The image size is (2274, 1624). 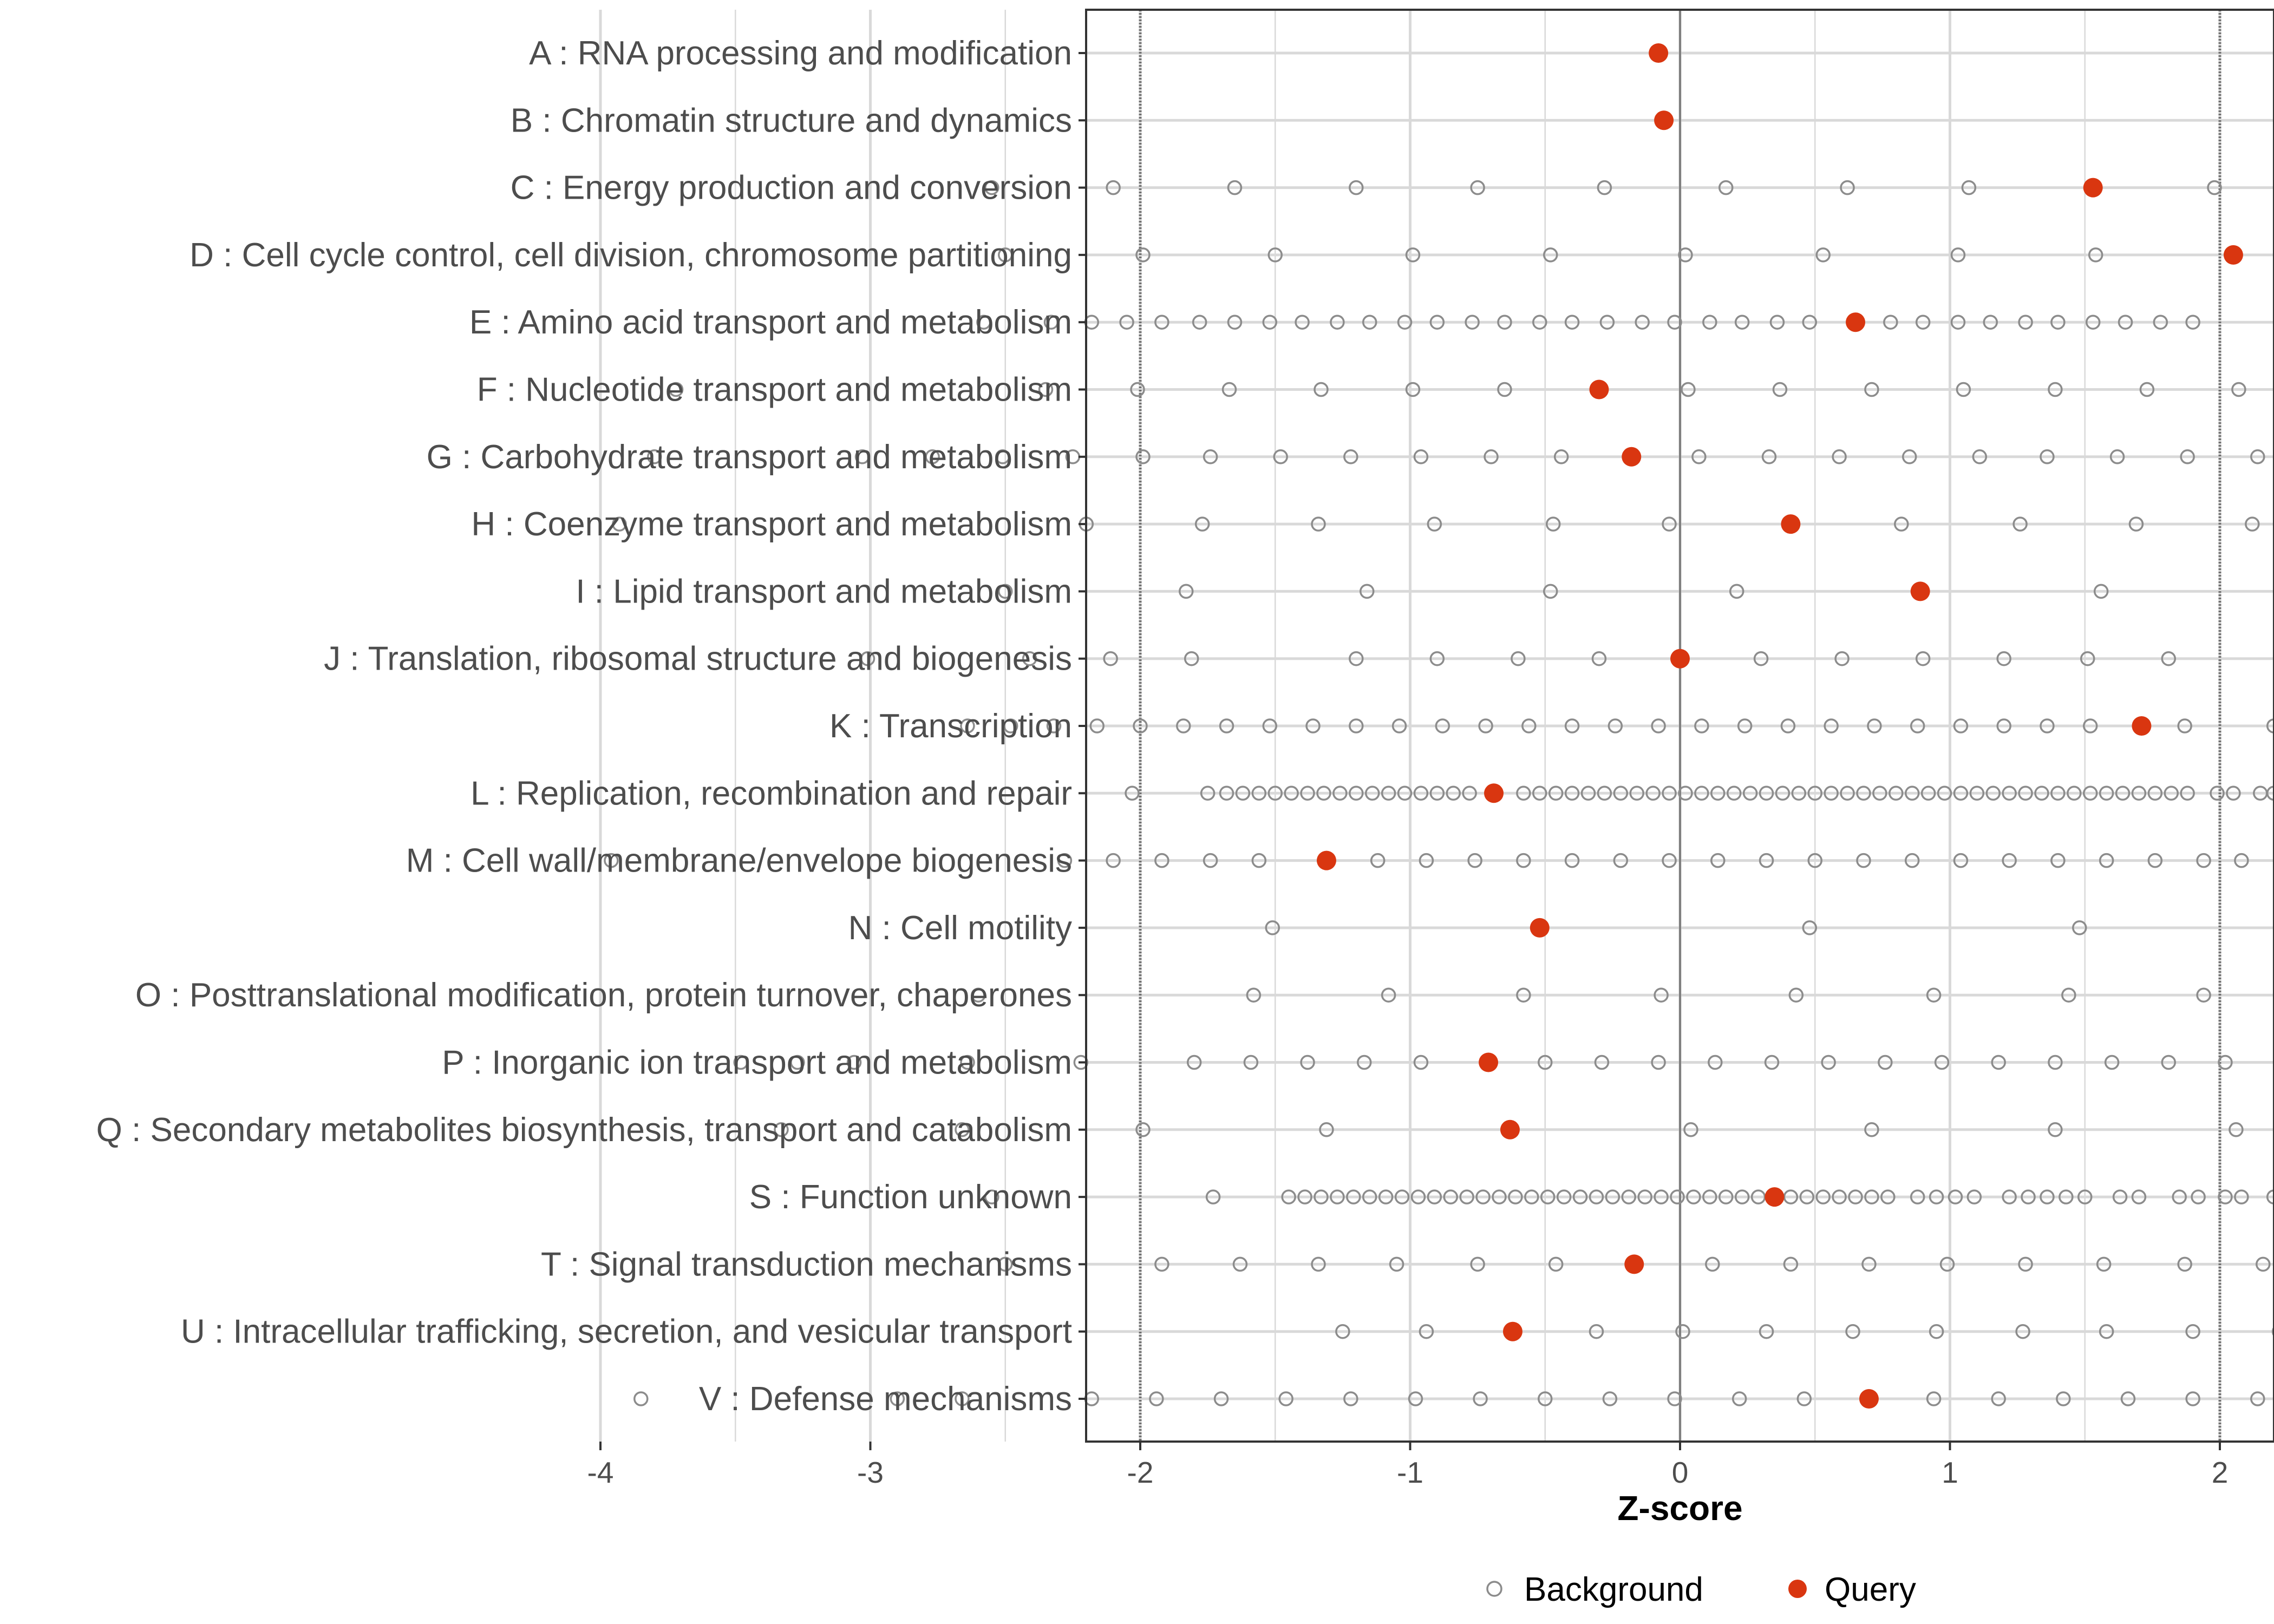 What do you see at coordinates (1681, 1472) in the screenshot?
I see `x-tick-label: 0` at bounding box center [1681, 1472].